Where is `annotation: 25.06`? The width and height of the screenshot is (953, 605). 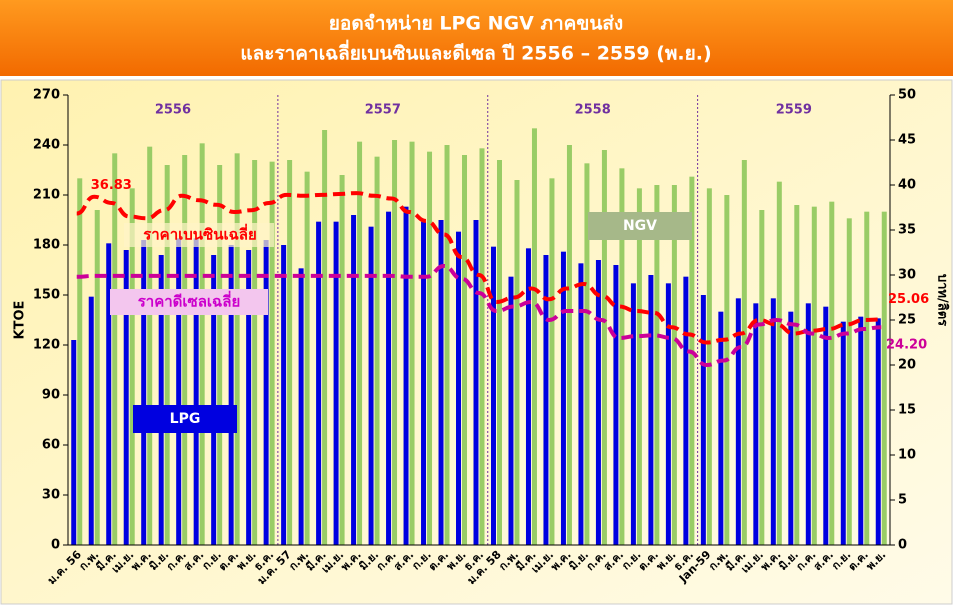 annotation: 25.06 is located at coordinates (908, 299).